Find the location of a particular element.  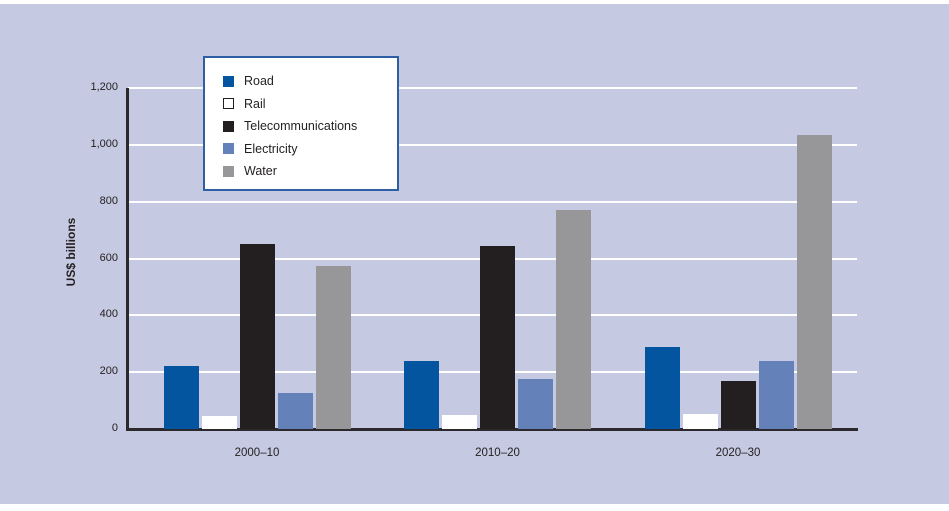

legend-label: Road is located at coordinates (259, 81).